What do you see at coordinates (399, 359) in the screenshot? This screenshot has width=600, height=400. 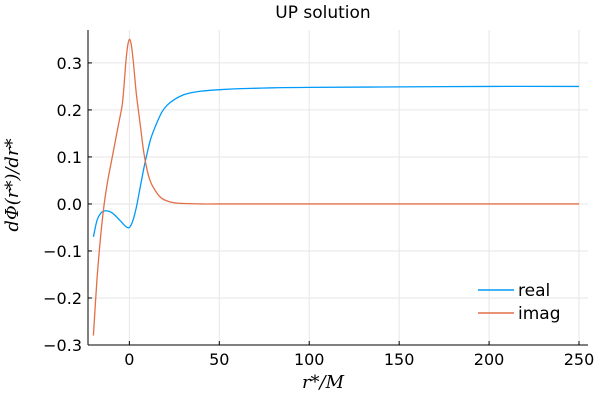 I see `x-tick-label: 150` at bounding box center [399, 359].